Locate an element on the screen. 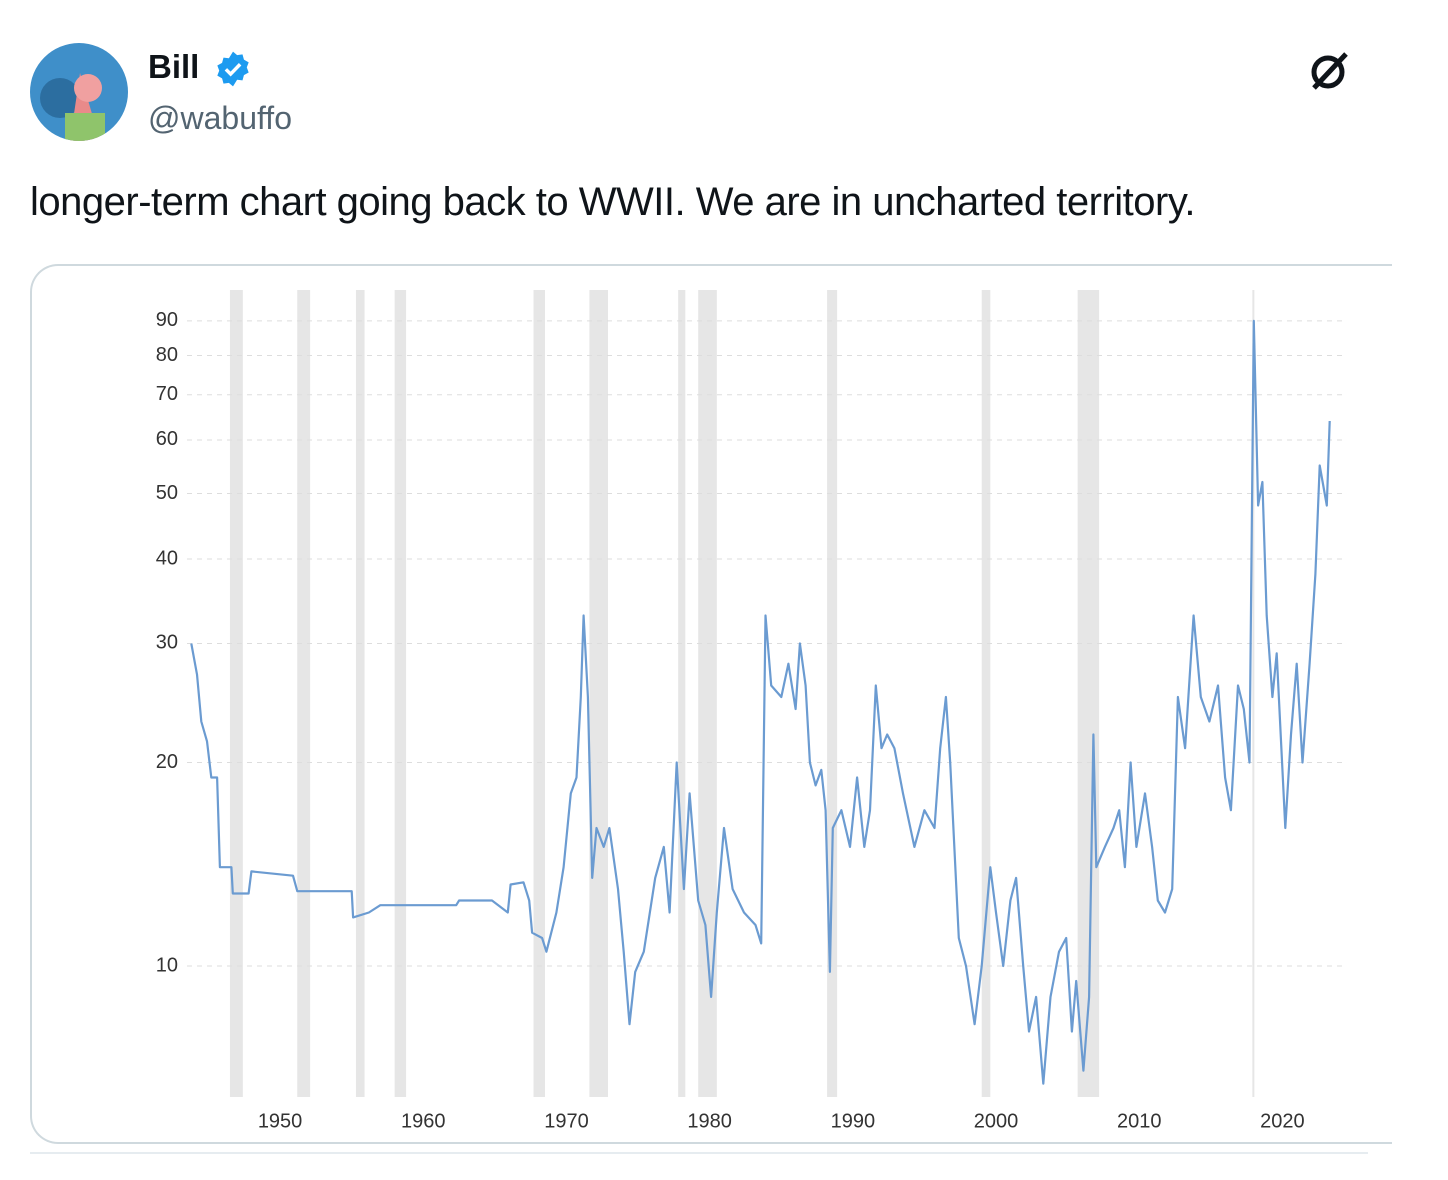 The width and height of the screenshot is (1448, 1180). grok-icon is located at coordinates (1329, 71).